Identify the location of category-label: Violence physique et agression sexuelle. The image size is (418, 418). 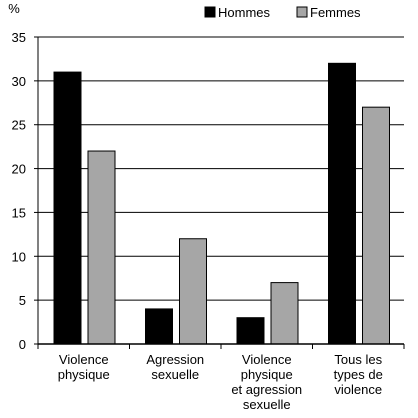
(266, 382).